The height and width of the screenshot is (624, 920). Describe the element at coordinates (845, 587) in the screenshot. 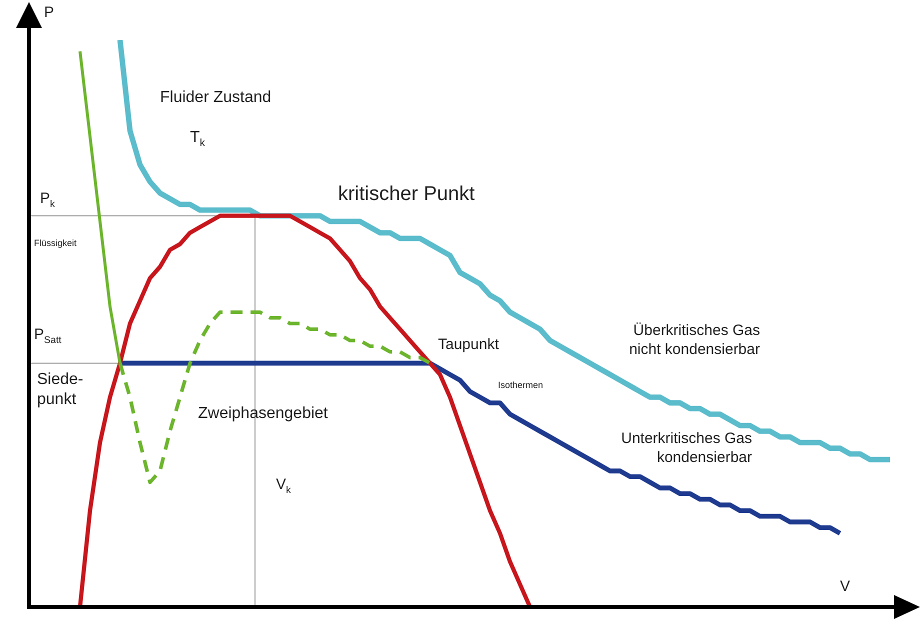

I see `x-axis-title: V` at that location.